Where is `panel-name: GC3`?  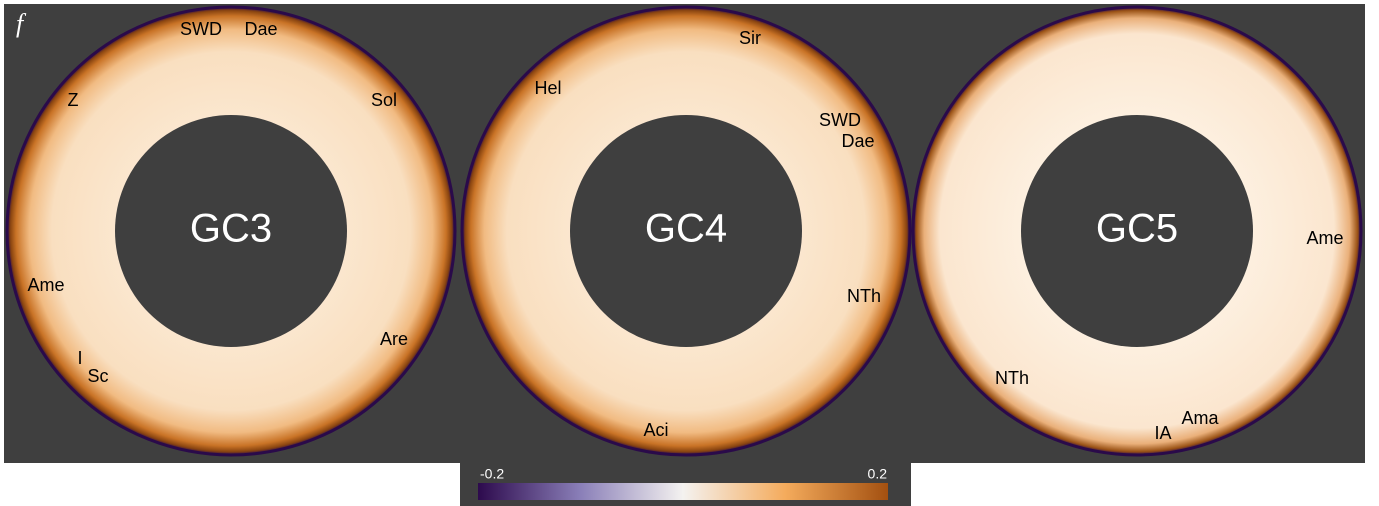 panel-name: GC3 is located at coordinates (231, 229).